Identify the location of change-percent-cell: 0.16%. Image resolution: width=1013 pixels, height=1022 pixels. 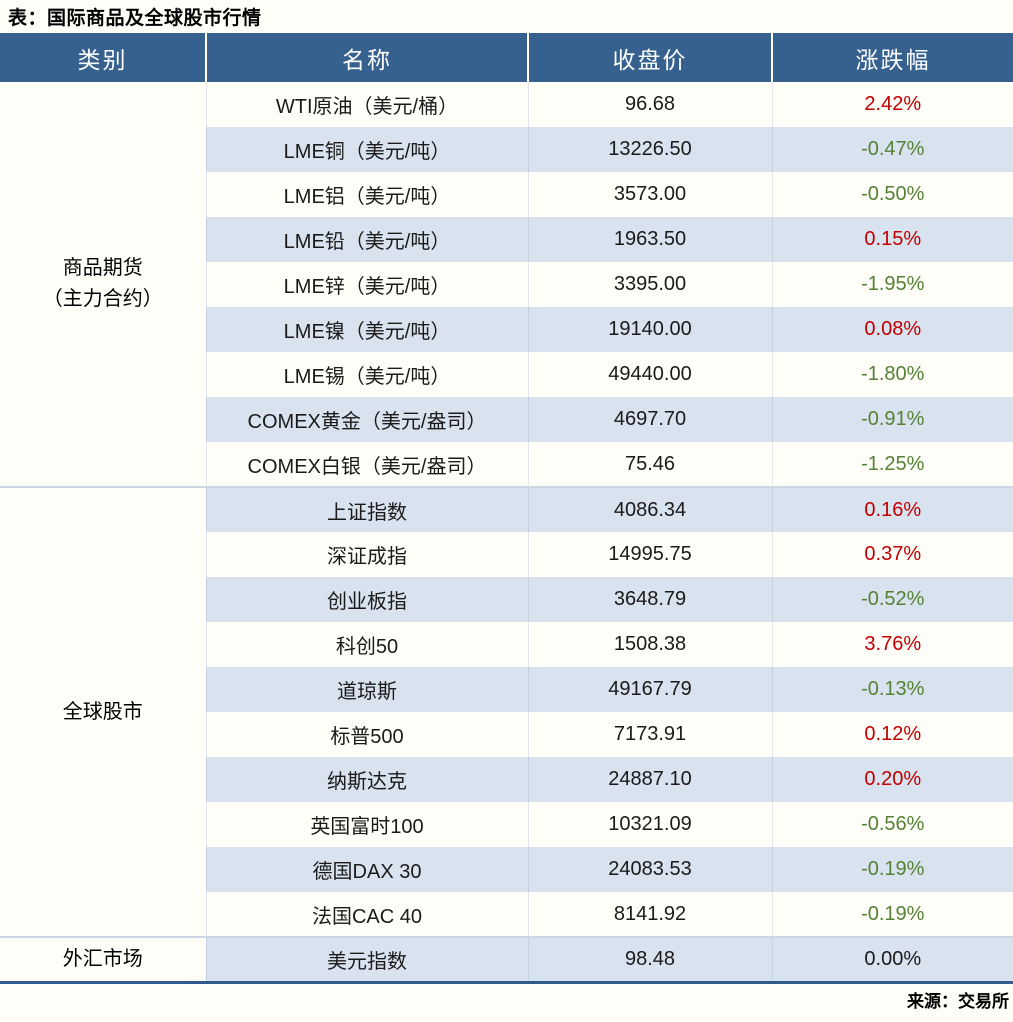
(892, 509).